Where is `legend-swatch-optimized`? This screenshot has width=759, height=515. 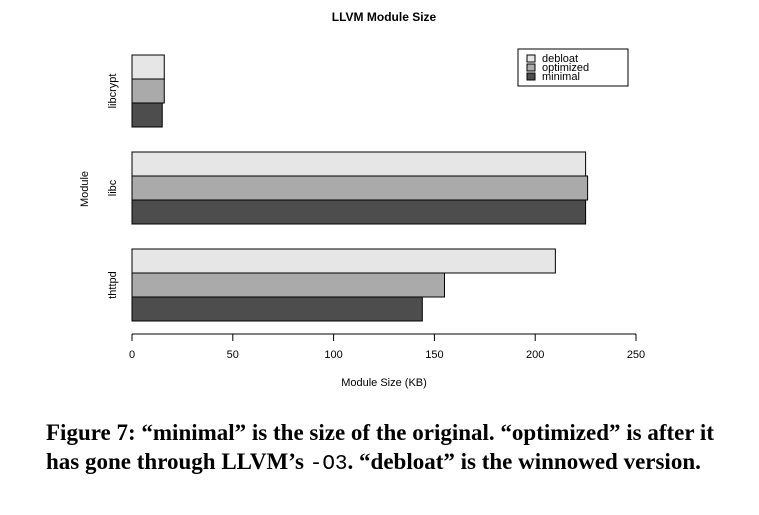
legend-swatch-optimized is located at coordinates (531, 67).